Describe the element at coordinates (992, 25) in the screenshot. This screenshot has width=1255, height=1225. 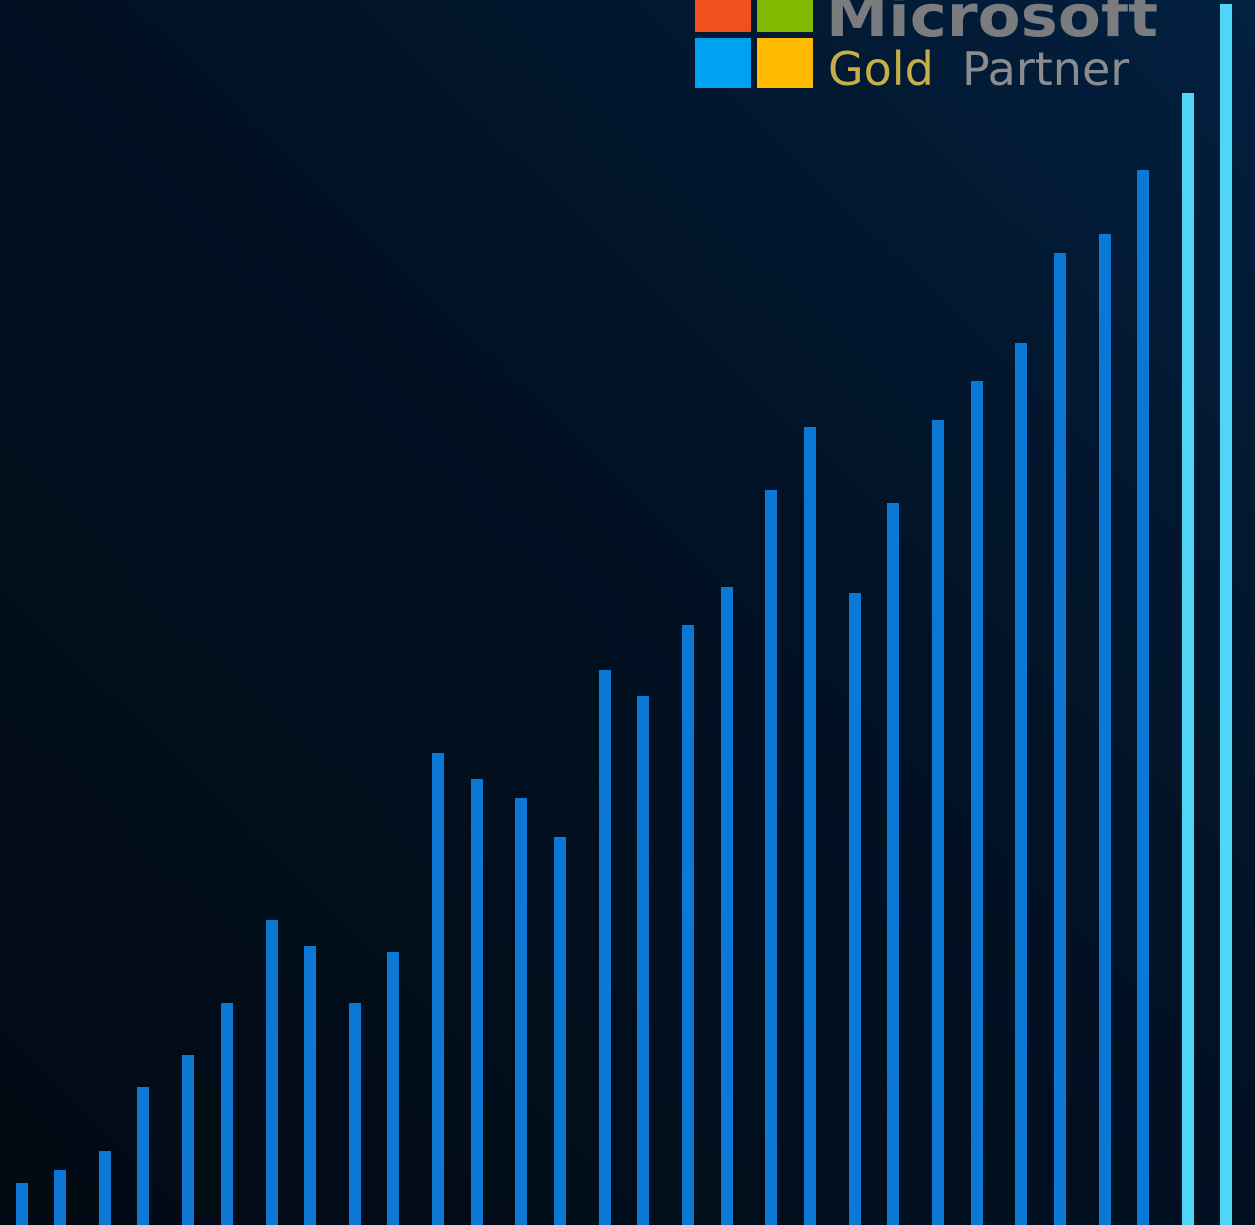
I see `logo-brand: Microsoft` at that location.